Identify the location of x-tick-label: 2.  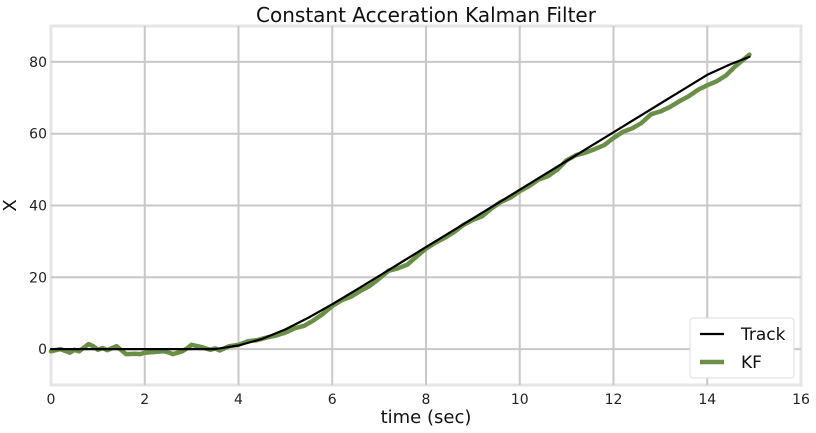
(144, 400).